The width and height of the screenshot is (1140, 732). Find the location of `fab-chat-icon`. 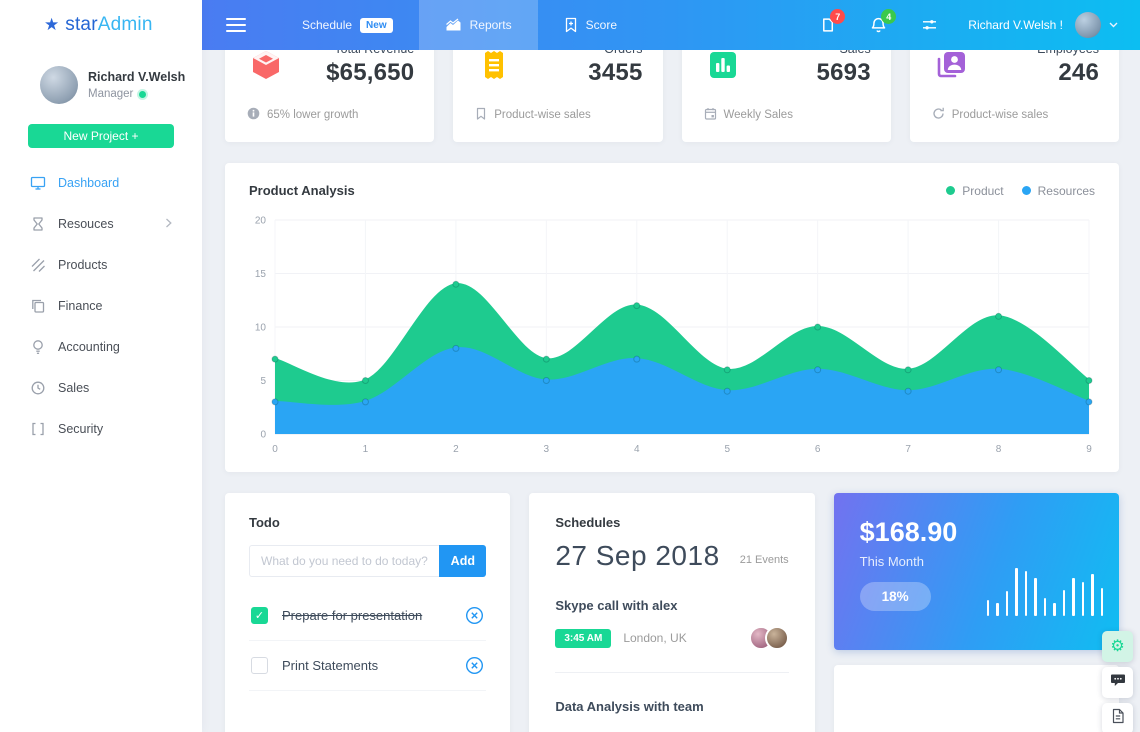

fab-chat-icon is located at coordinates (1117, 682).